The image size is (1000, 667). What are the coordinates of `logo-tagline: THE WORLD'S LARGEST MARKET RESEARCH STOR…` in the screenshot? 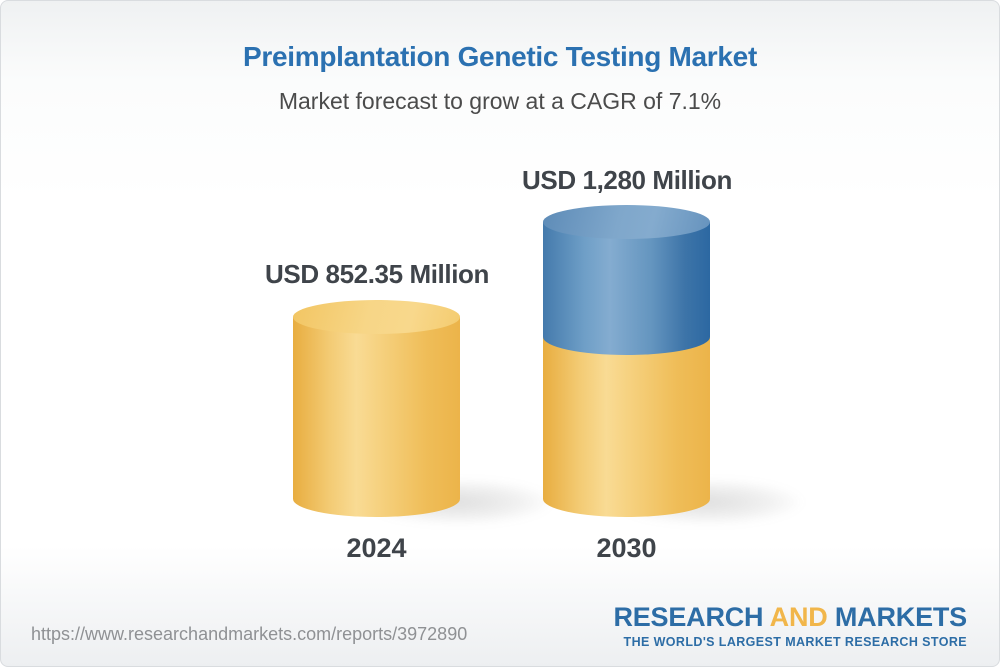 It's located at (795, 642).